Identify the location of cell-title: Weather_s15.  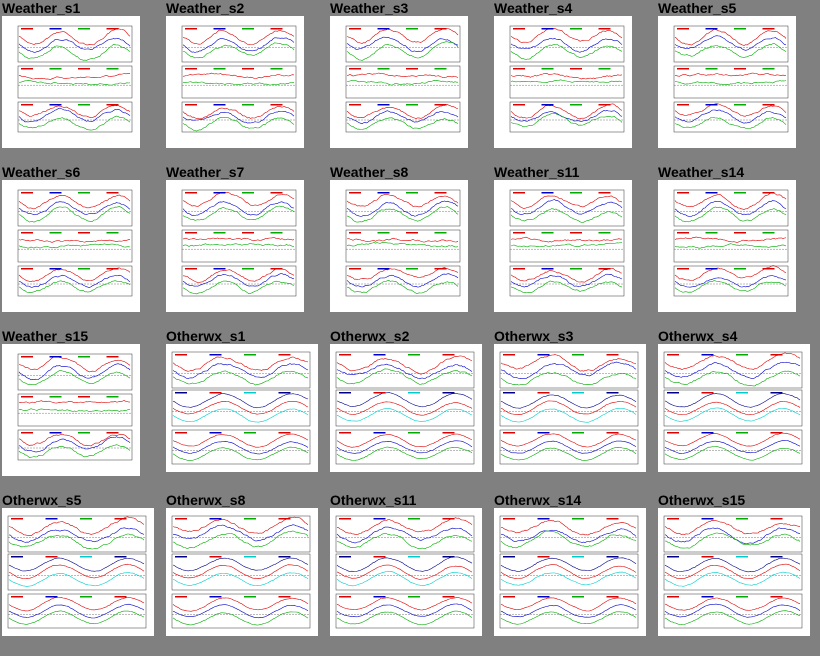
(45, 336).